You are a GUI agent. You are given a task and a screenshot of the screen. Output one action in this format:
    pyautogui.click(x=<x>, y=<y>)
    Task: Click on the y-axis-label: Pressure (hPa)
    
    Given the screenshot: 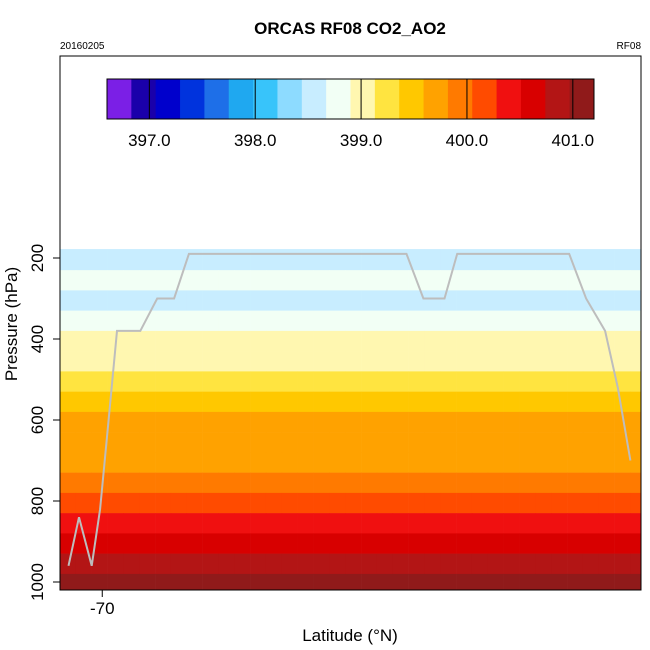 What is the action you would take?
    pyautogui.click(x=11, y=324)
    